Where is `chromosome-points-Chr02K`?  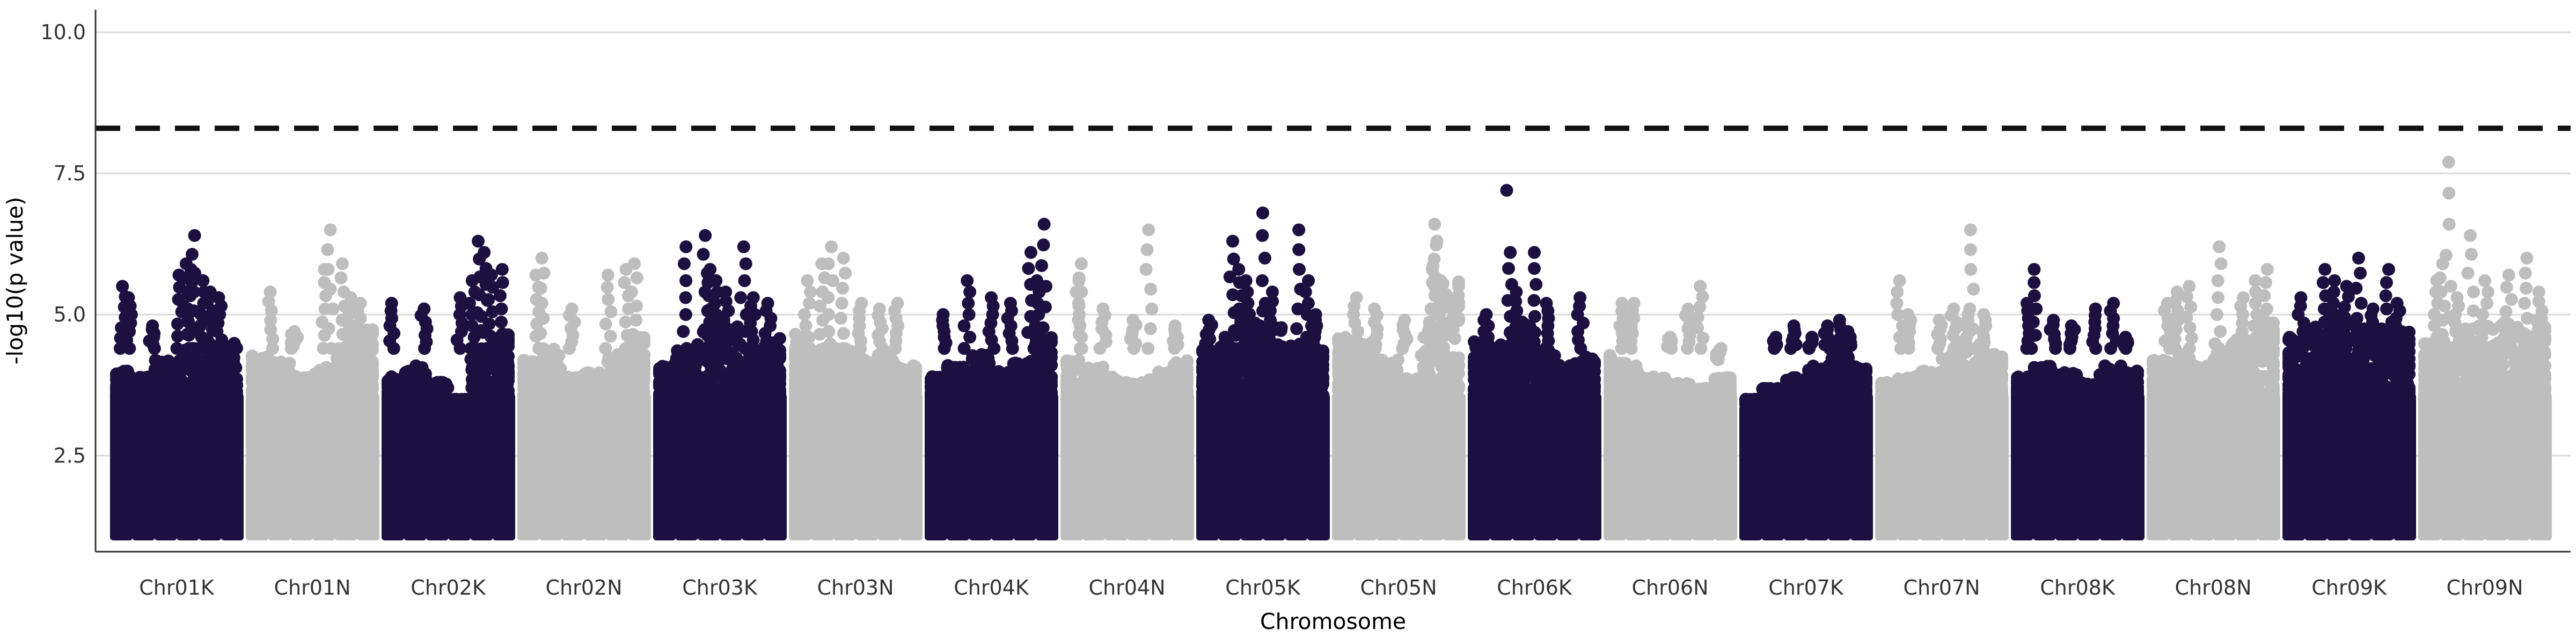 chromosome-points-Chr02K is located at coordinates (448, 387).